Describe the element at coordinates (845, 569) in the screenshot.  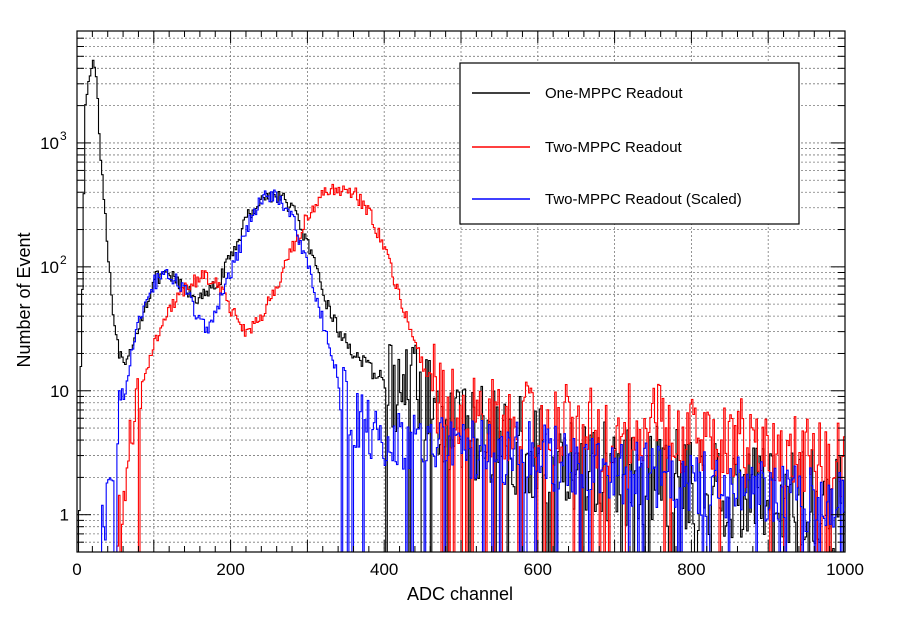
I see `x-tick-label: 1000` at that location.